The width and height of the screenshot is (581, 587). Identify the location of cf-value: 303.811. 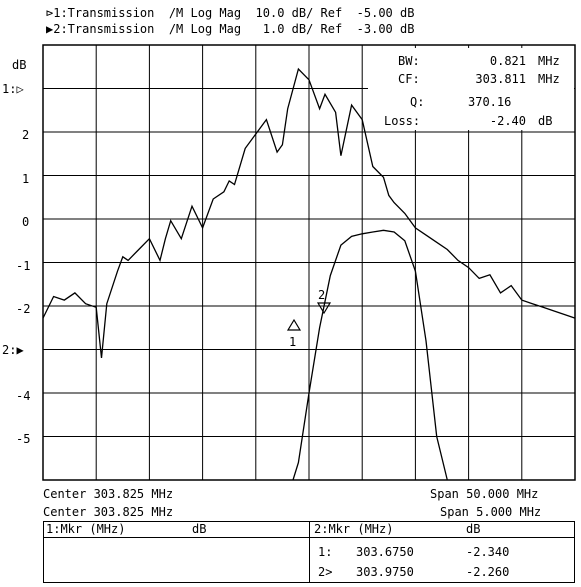
(500, 79).